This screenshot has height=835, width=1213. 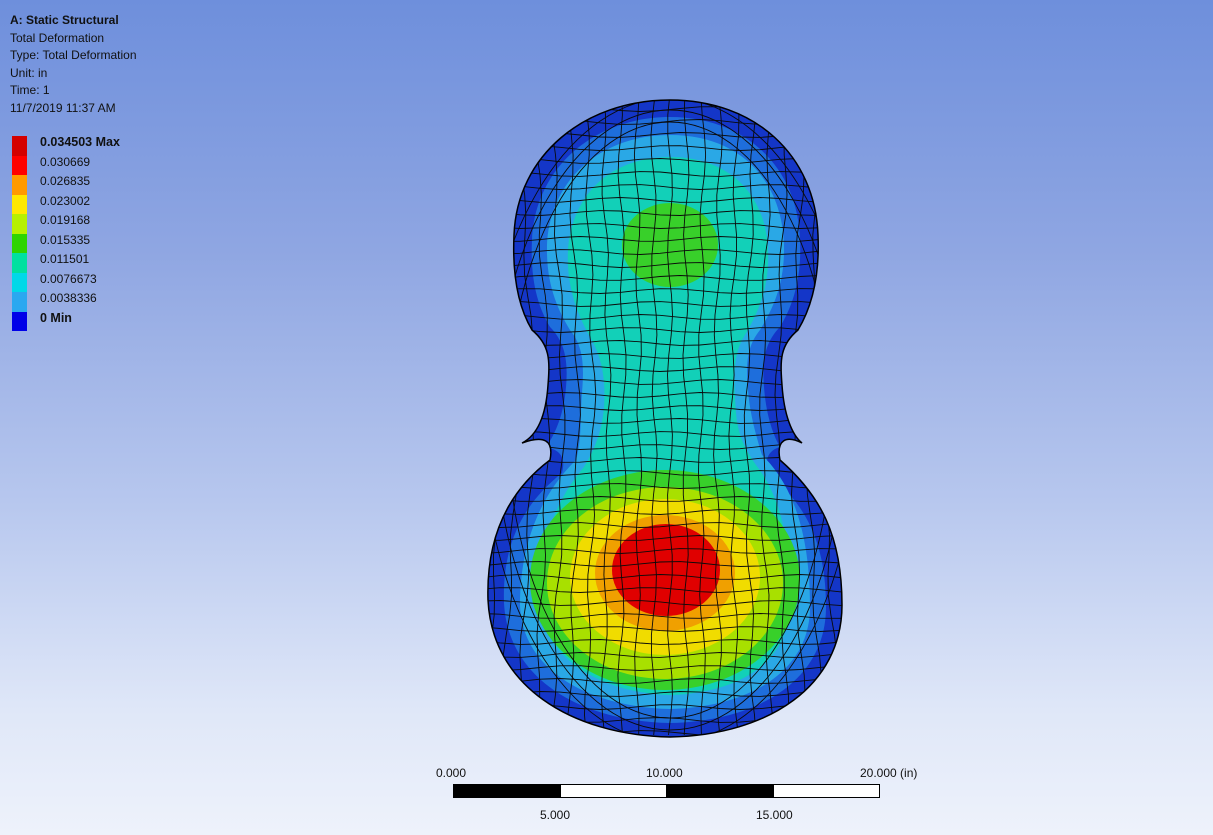 I want to click on legend-label: 0.026835, so click(x=65, y=181).